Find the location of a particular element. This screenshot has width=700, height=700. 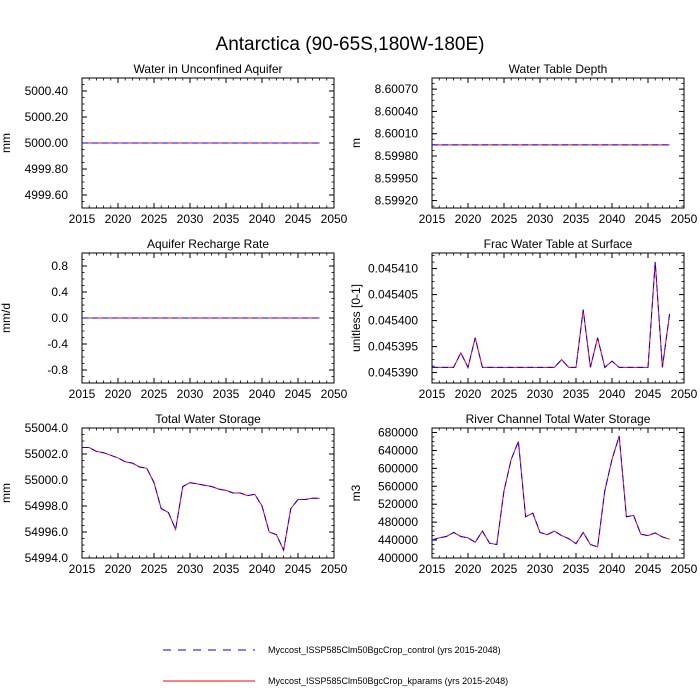

y-tick-label: 0.8 is located at coordinates (59, 266).